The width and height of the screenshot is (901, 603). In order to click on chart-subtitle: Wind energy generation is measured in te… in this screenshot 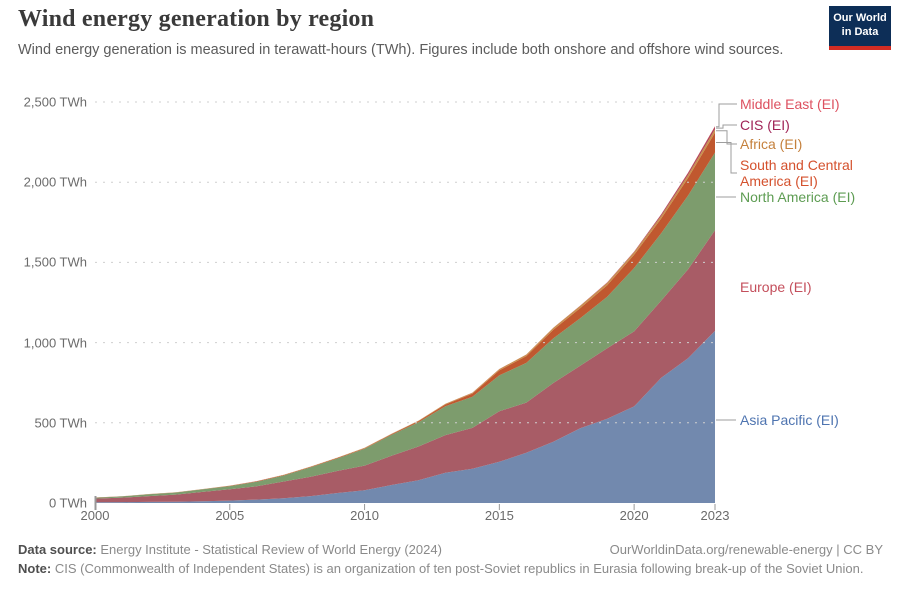, I will do `click(401, 50)`.